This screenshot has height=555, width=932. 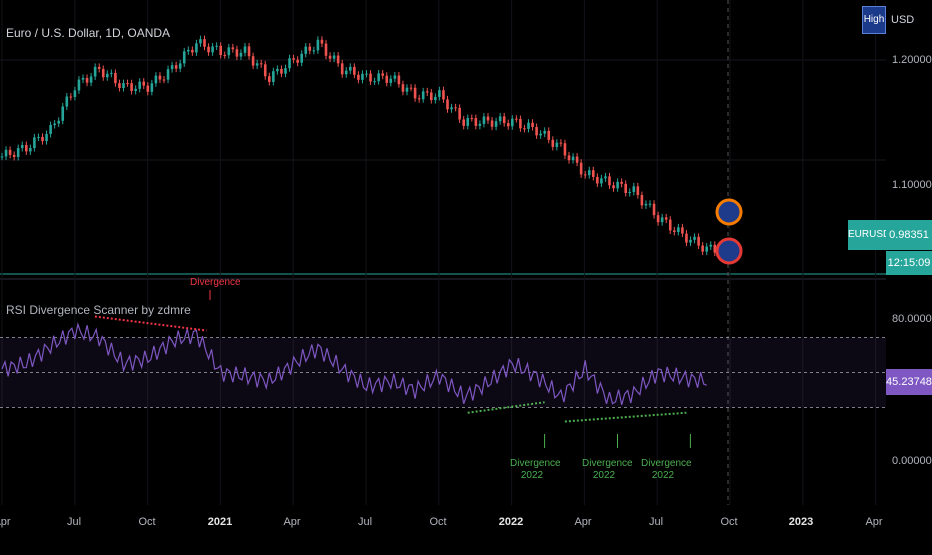 What do you see at coordinates (292, 522) in the screenshot?
I see `x-tick-label: Apr` at bounding box center [292, 522].